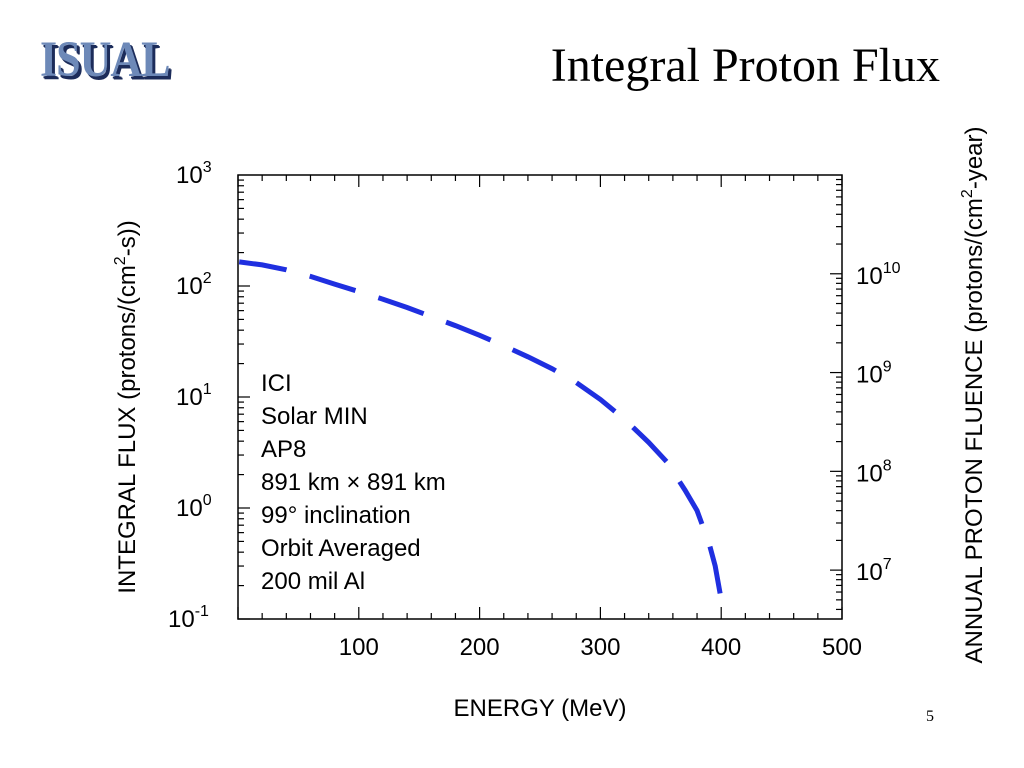 The image size is (1024, 768). Describe the element at coordinates (336, 515) in the screenshot. I see `annotation-line: 99° inclination` at that location.